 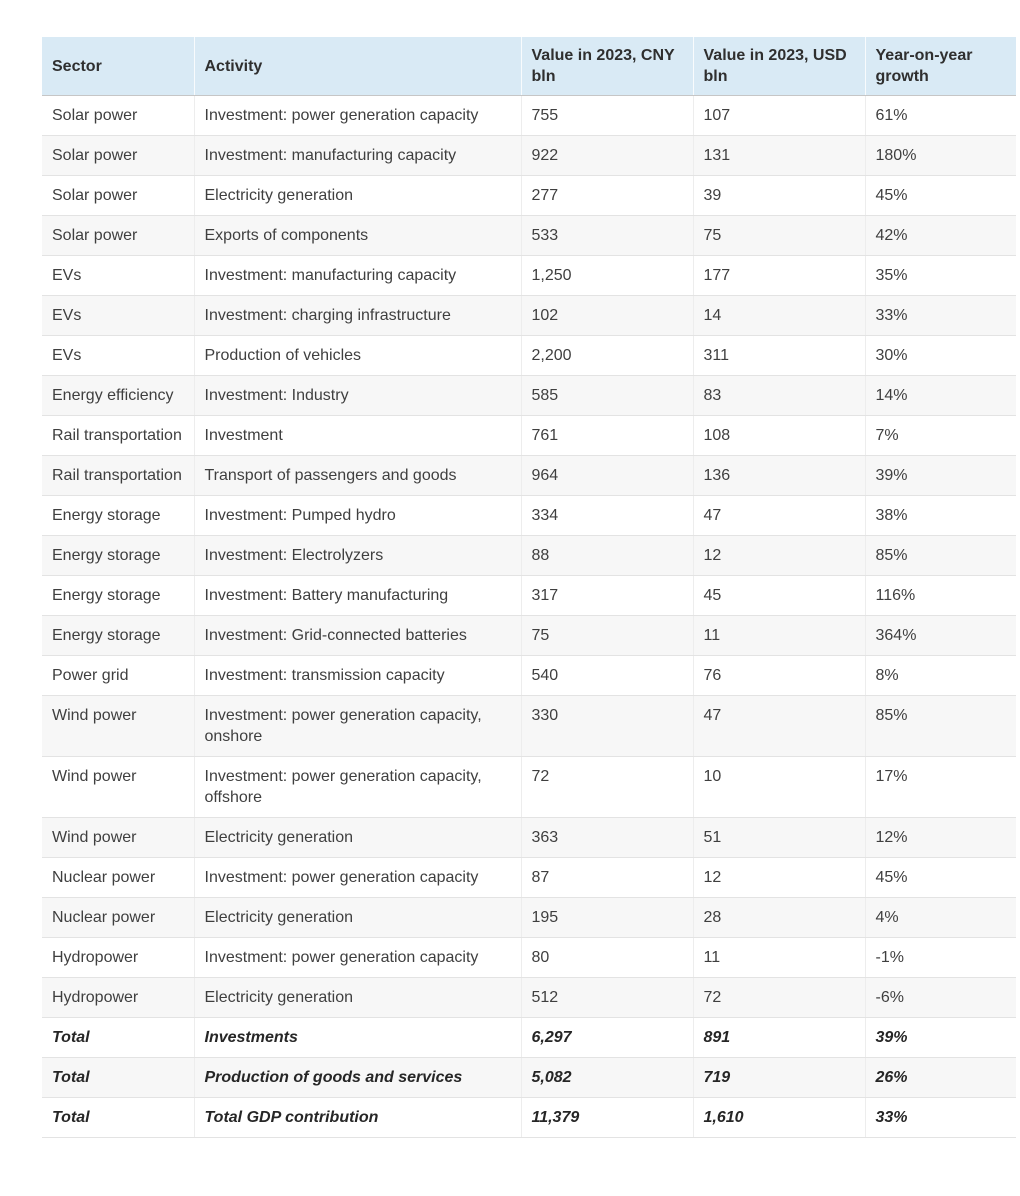 I want to click on activity-cell: Investment: Battery manufacturing, so click(x=358, y=595).